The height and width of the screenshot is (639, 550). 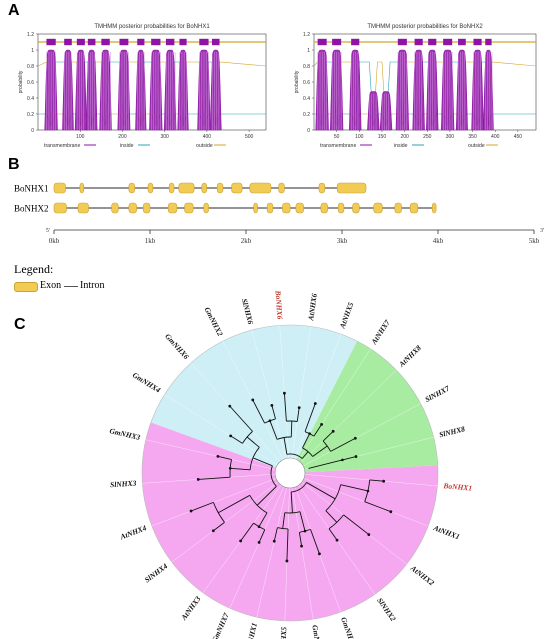 I want to click on x-tick-label: 400, so click(x=495, y=137).